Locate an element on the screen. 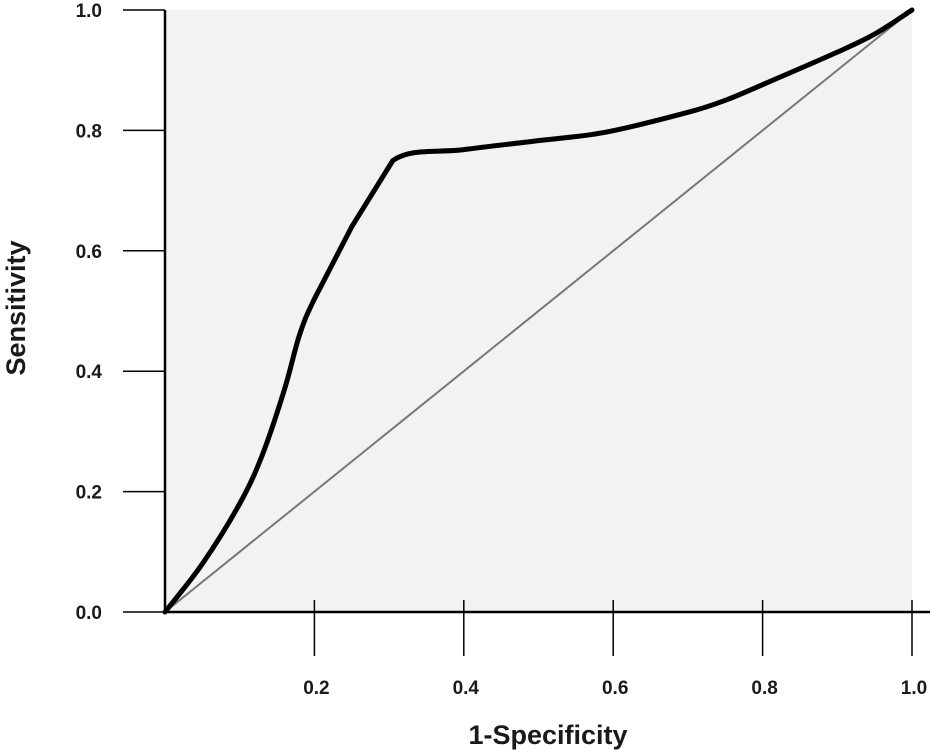 This screenshot has height=754, width=945. x-tick-label: 0.4 is located at coordinates (466, 688).